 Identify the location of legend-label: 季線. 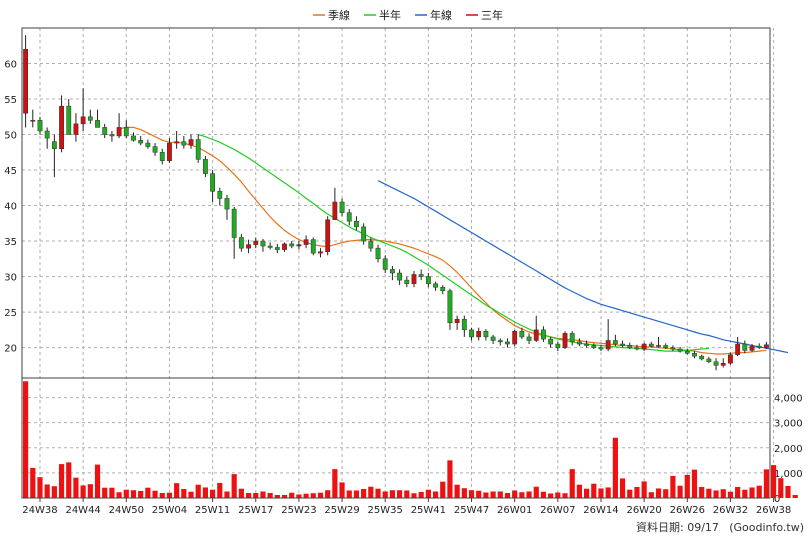
(339, 15).